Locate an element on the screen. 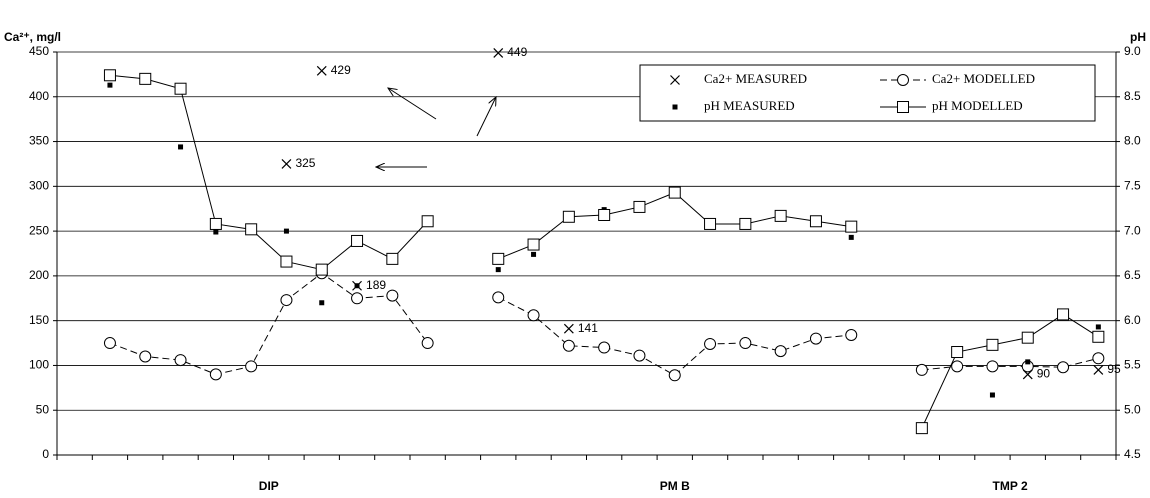  y2-axis-title: pH is located at coordinates (1138, 37).